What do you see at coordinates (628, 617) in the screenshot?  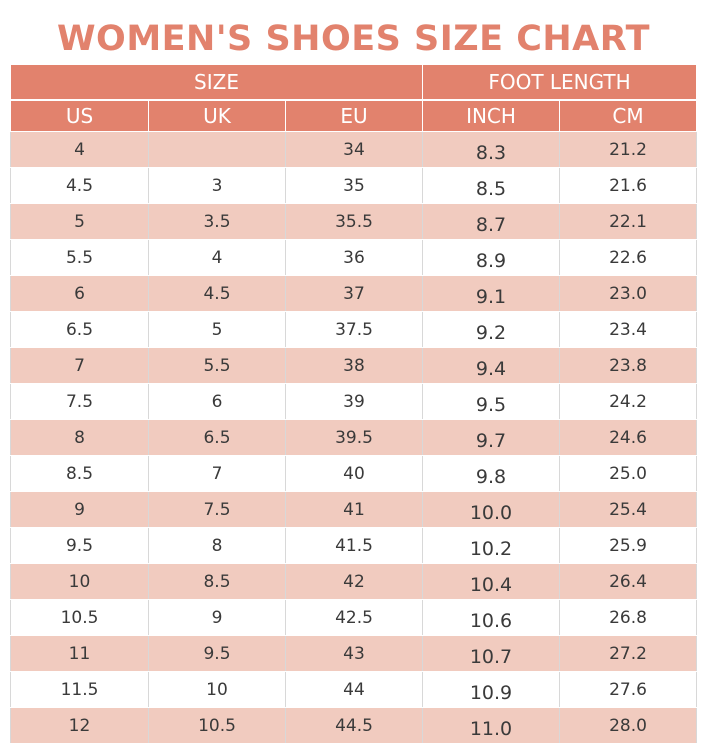 I see `cell-cm: 26.8` at bounding box center [628, 617].